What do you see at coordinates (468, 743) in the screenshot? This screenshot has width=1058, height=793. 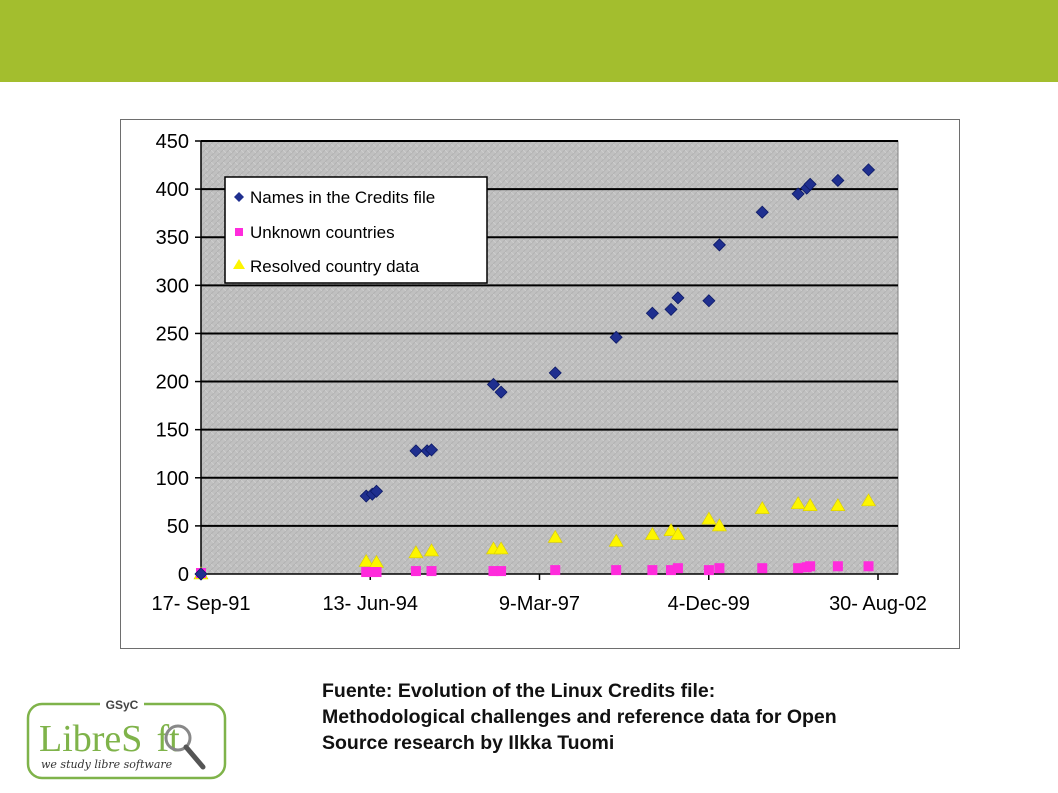 I see `caption-line-3: Source research by Ilkka Tuomi` at bounding box center [468, 743].